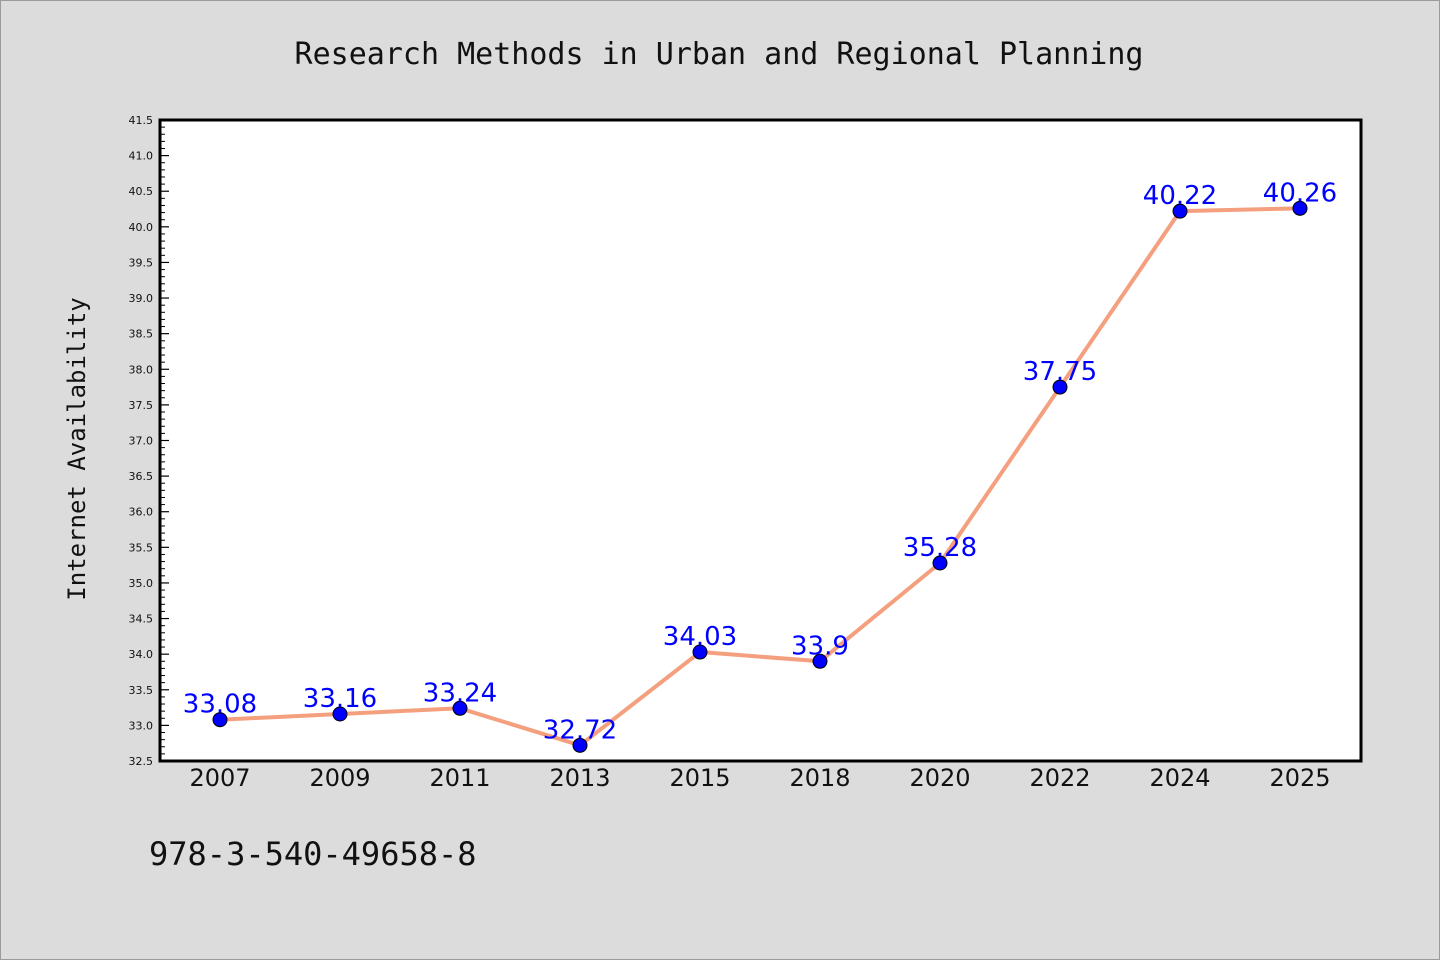 The height and width of the screenshot is (960, 1440). What do you see at coordinates (141, 690) in the screenshot?
I see `y-tick-label: 33.5` at bounding box center [141, 690].